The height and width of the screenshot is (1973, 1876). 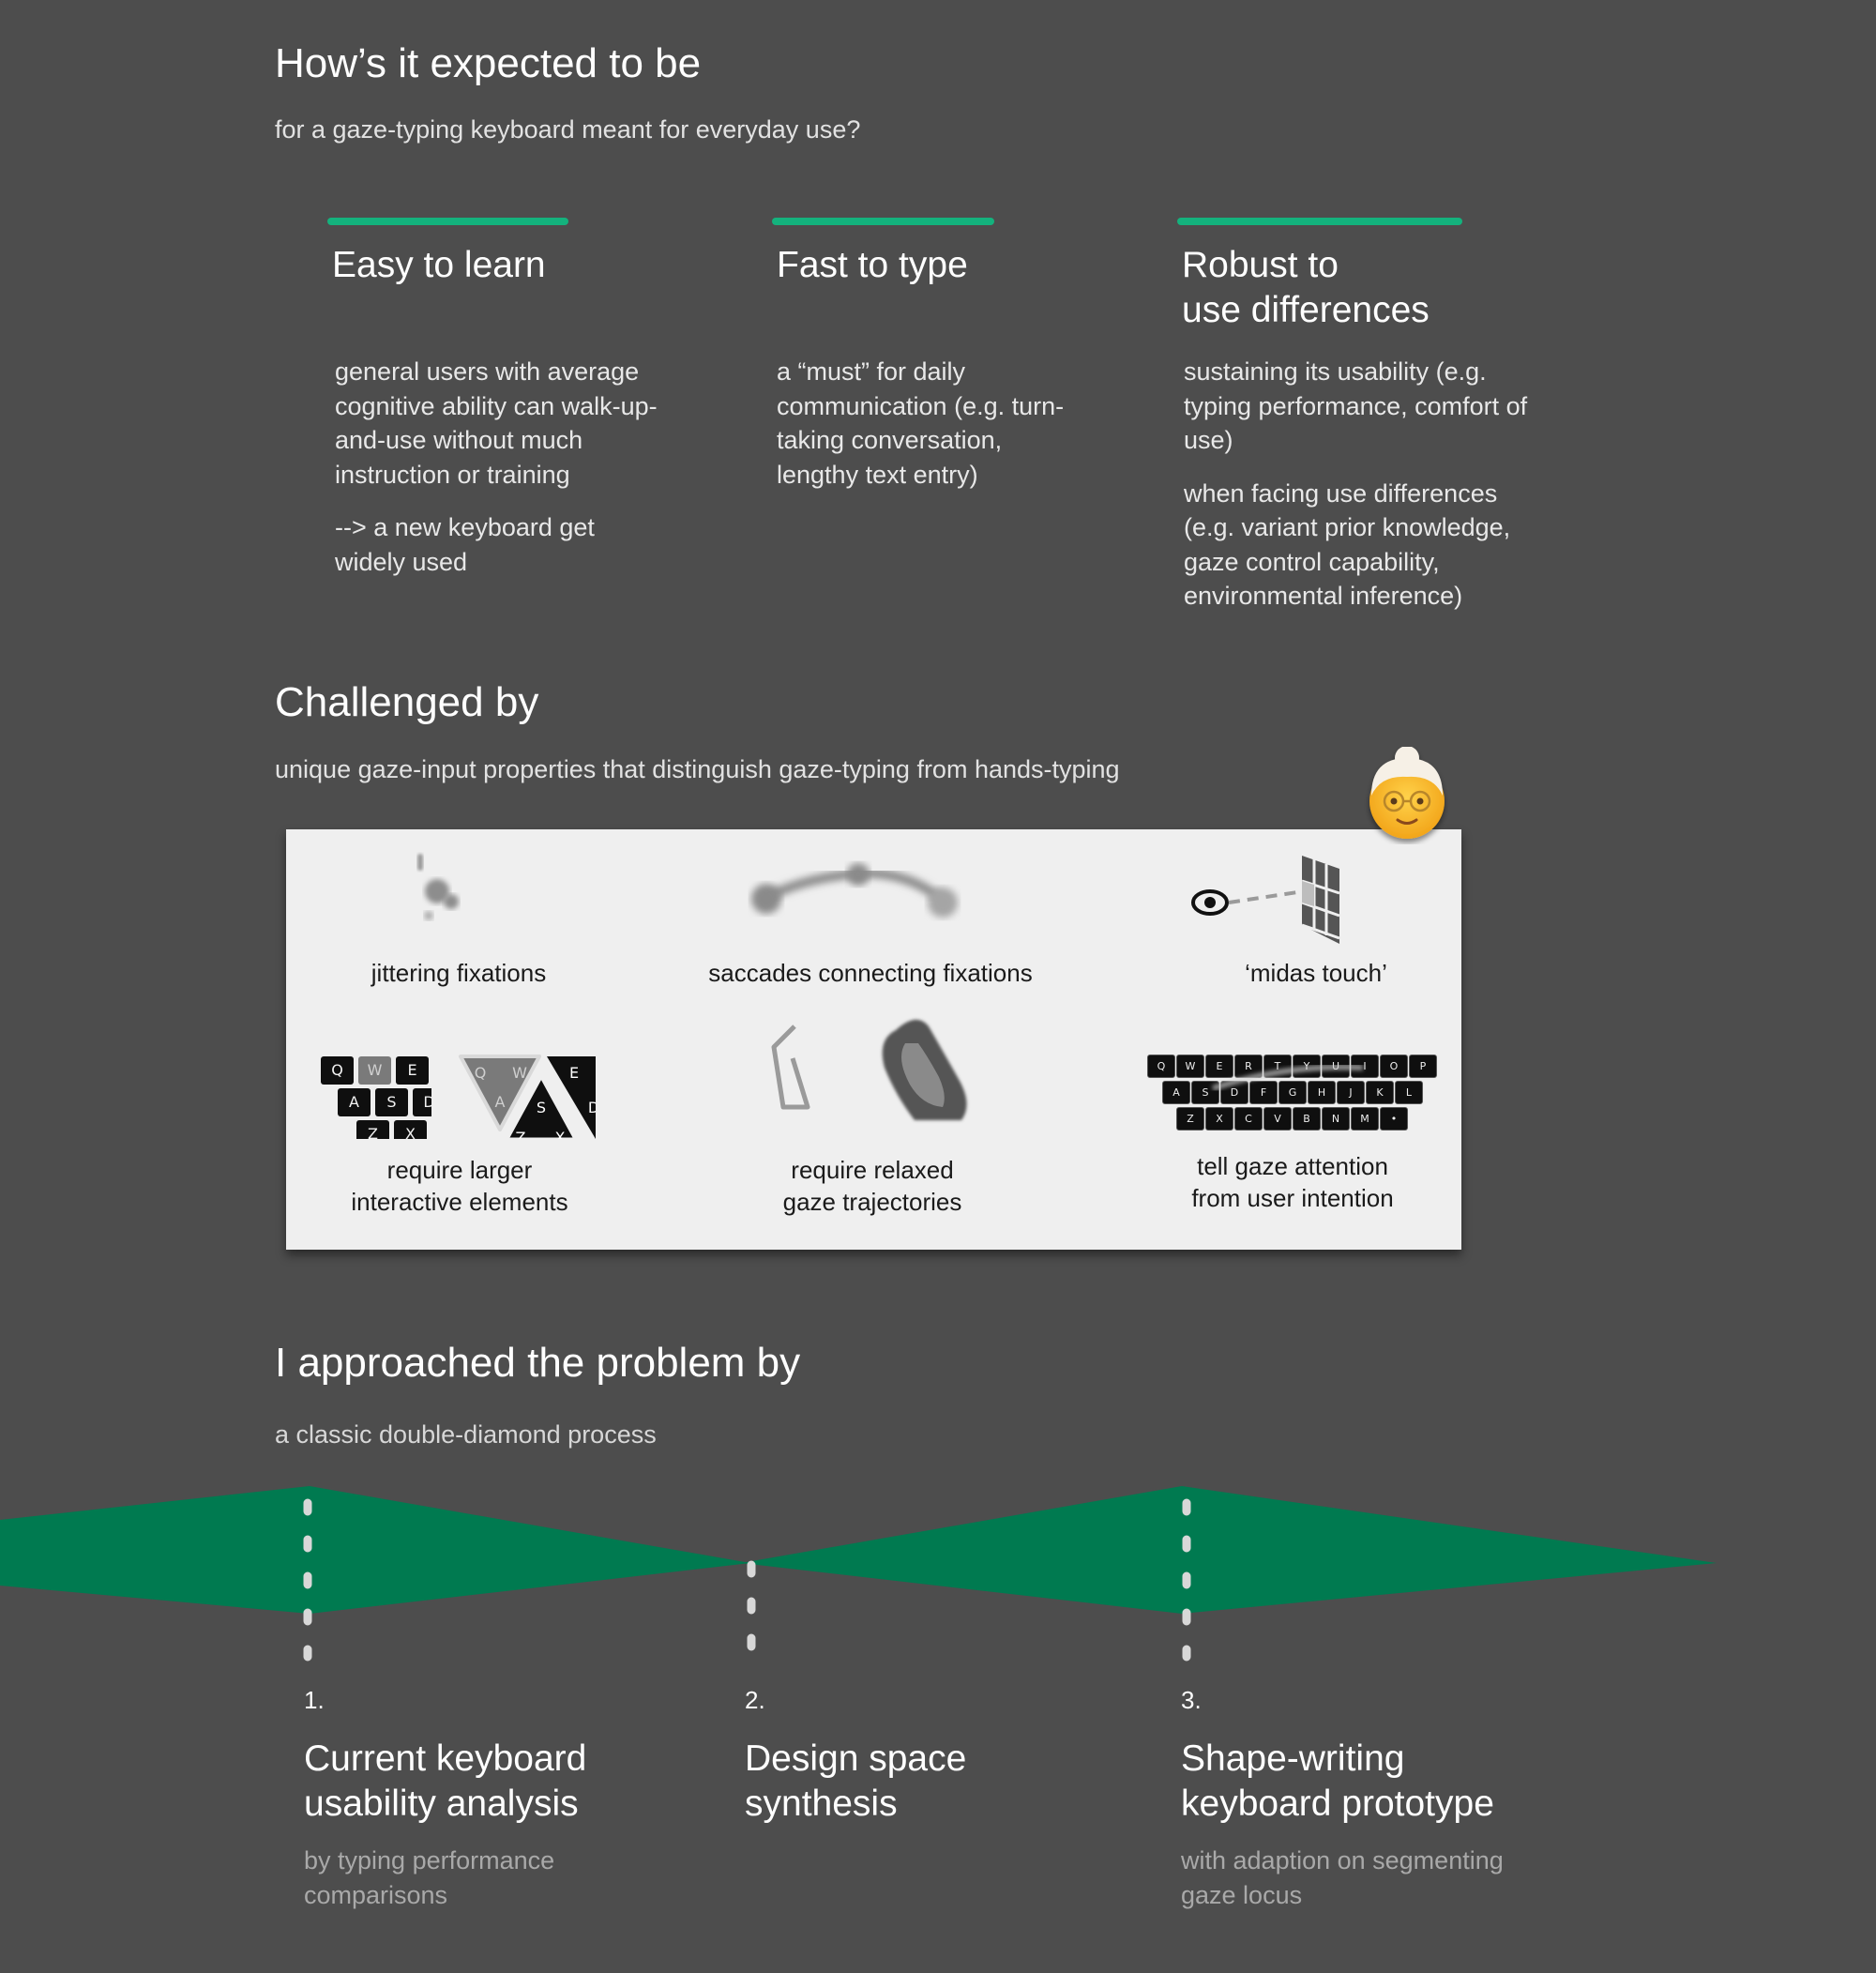 I want to click on double-diamond-diagram, so click(x=858, y=1574).